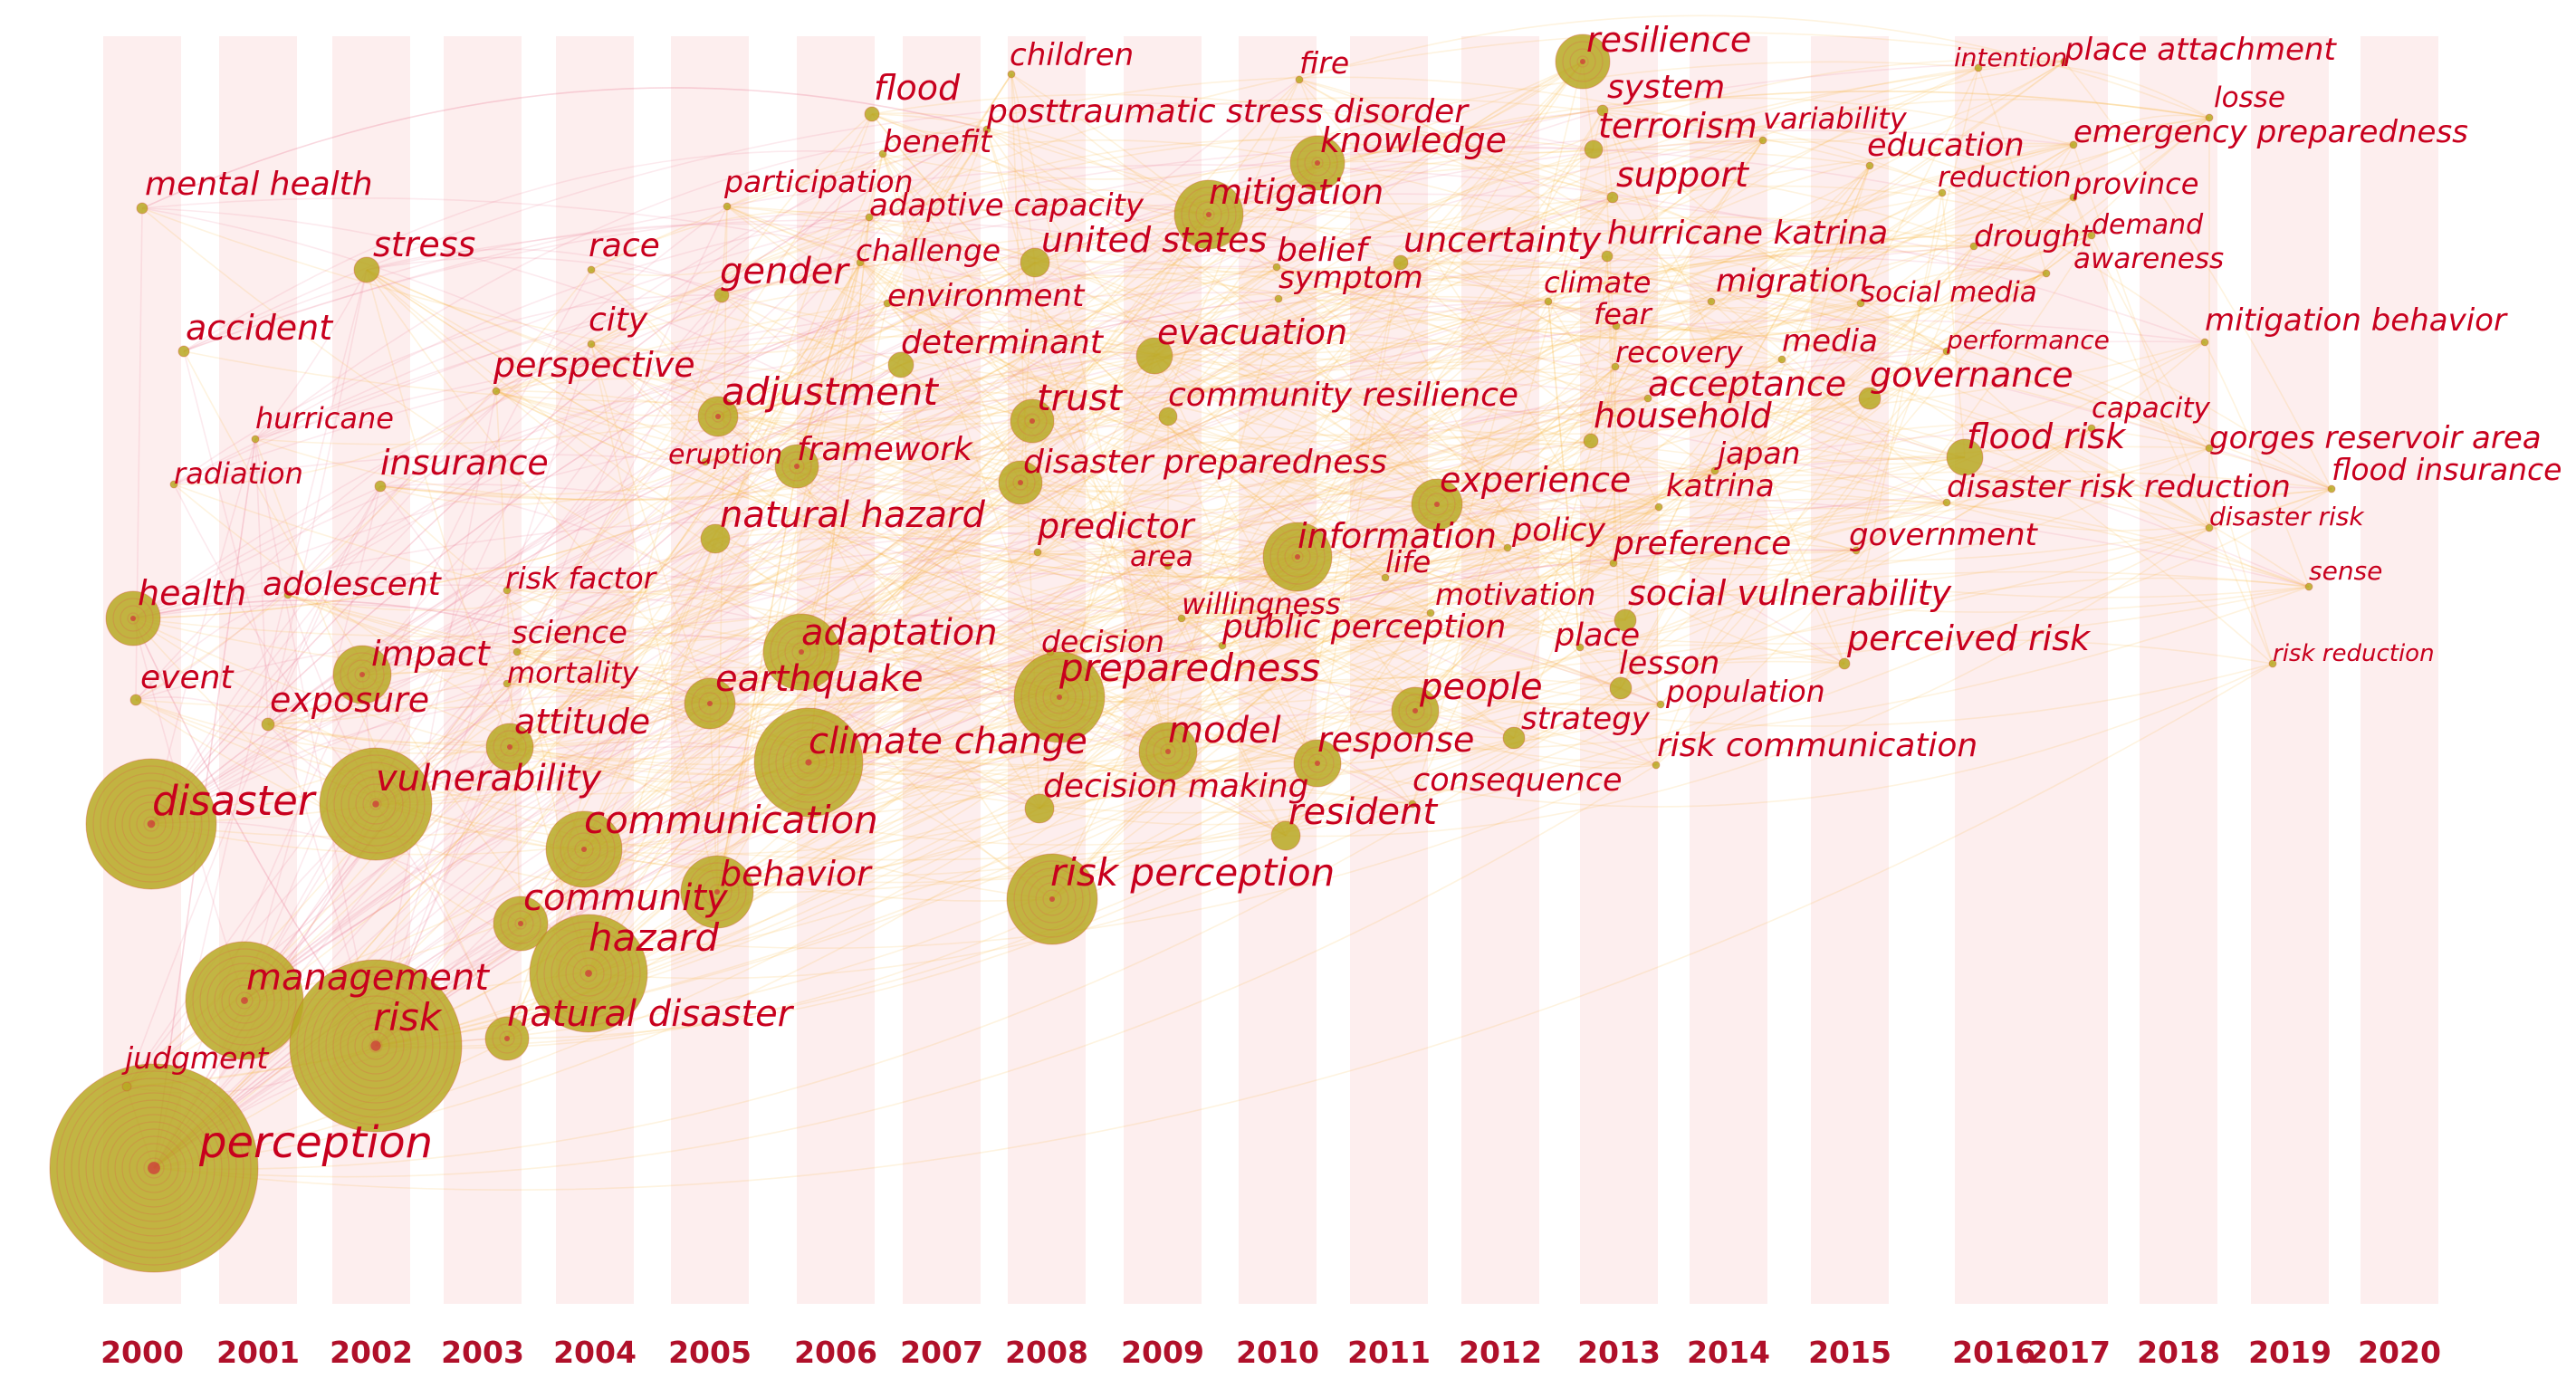  I want to click on keyword-preparedness: preparedness, so click(1189, 668).